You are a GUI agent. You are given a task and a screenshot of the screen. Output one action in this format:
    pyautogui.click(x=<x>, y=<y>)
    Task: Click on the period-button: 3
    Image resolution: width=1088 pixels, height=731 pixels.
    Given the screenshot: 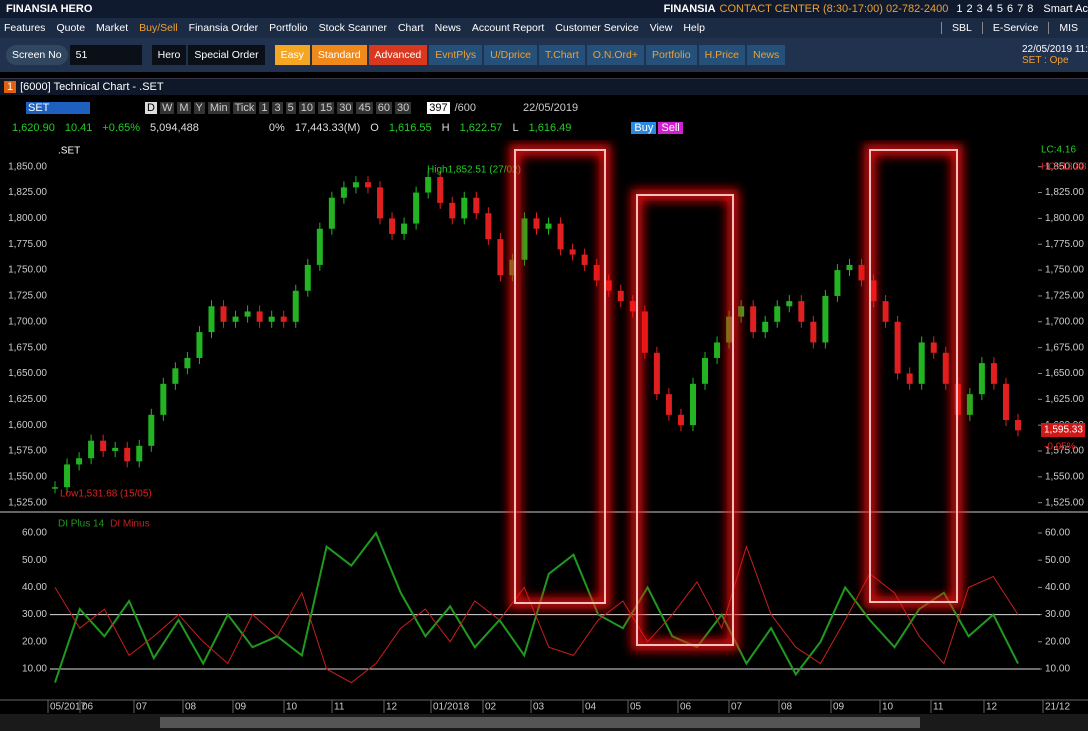 What is the action you would take?
    pyautogui.click(x=277, y=108)
    